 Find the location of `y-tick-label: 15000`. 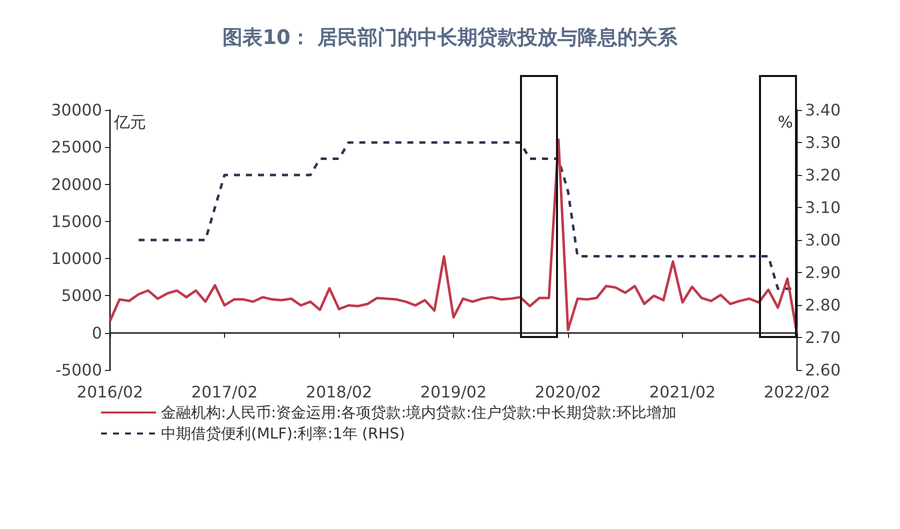

y-tick-label: 15000 is located at coordinates (76, 221).